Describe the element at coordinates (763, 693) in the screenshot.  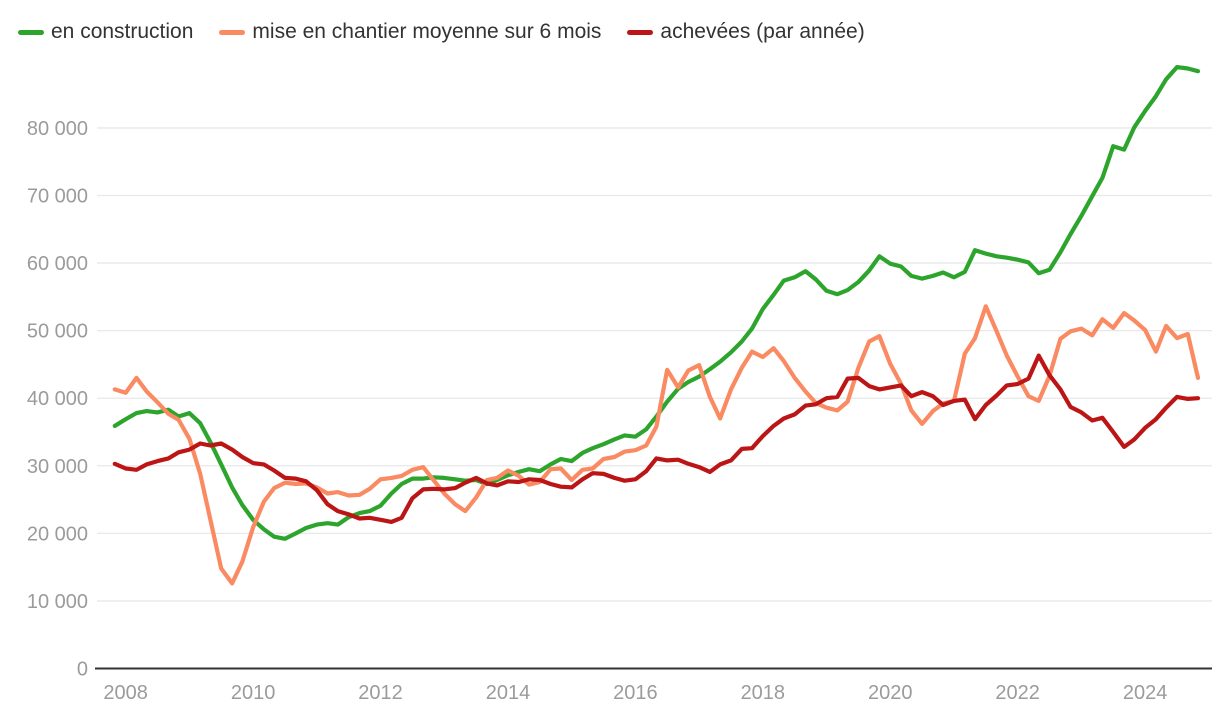
I see `x-axis-tick-label: 2018` at that location.